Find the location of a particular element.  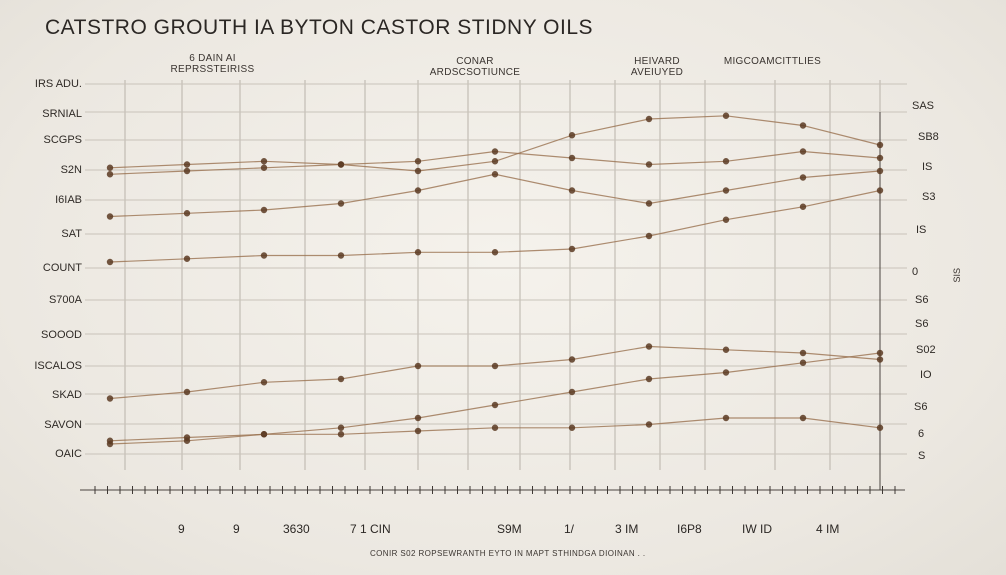

y-tick-label: OAIC is located at coordinates (68, 454).